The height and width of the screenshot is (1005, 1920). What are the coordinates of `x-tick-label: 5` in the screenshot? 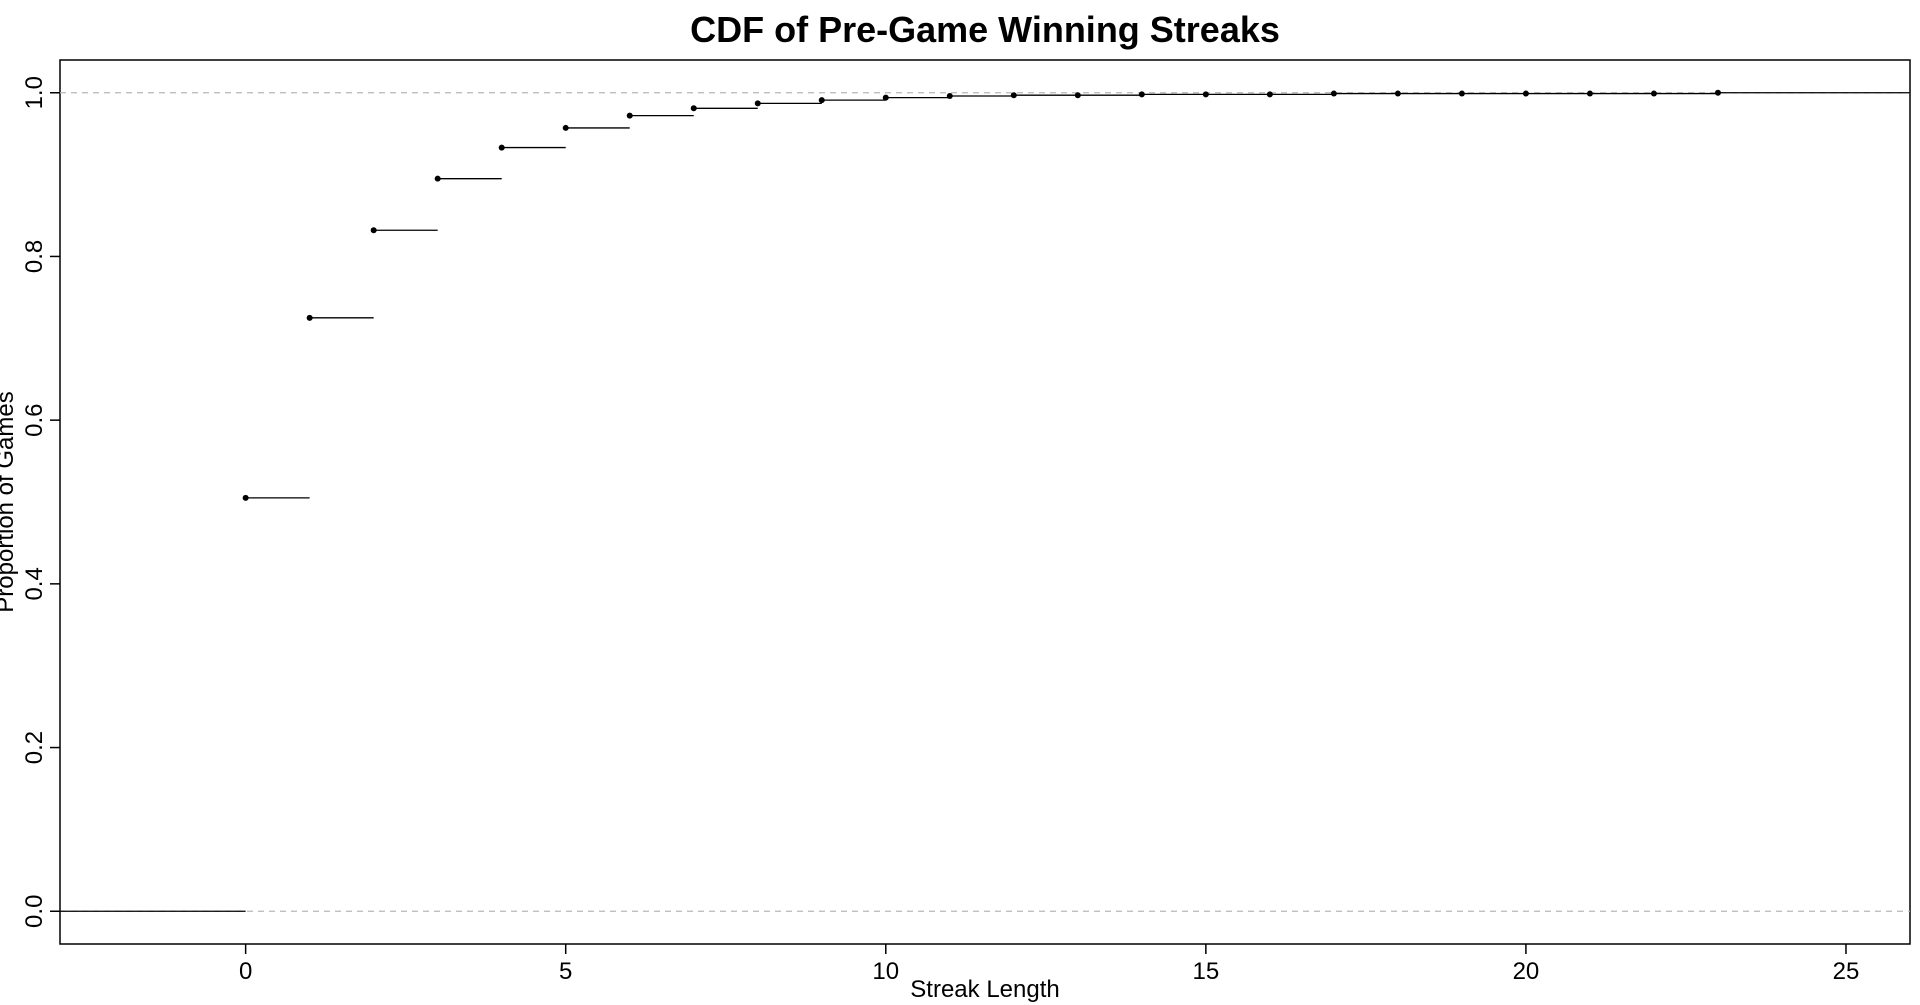 It's located at (565, 971).